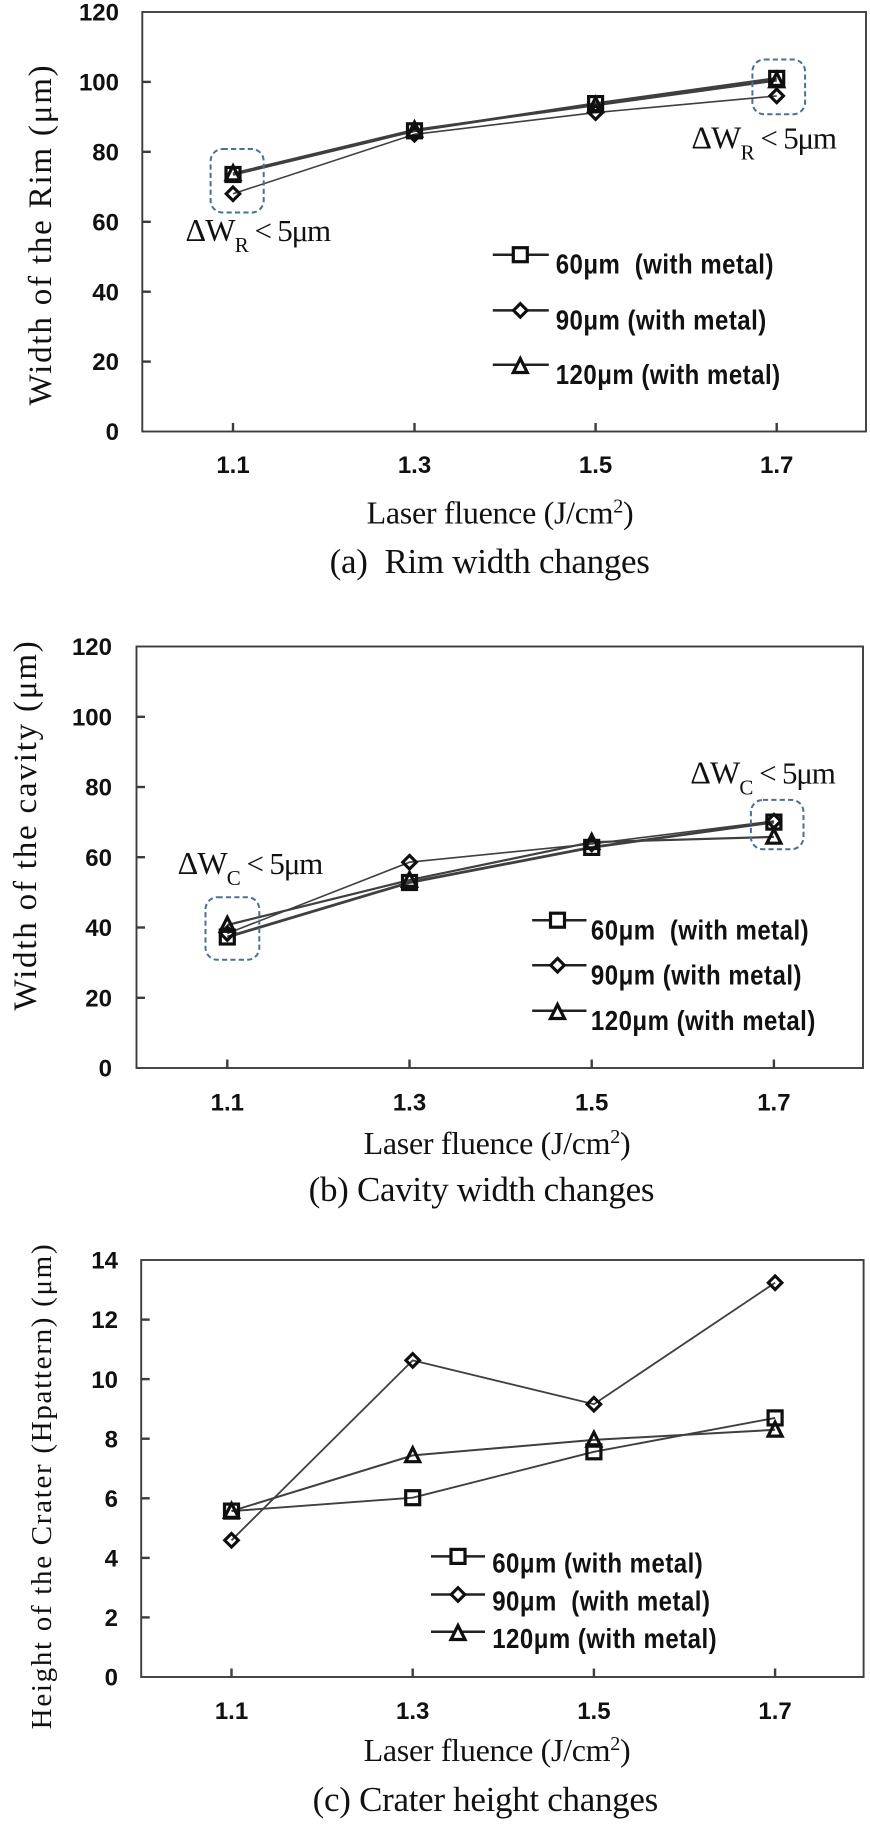 The width and height of the screenshot is (870, 1827). Describe the element at coordinates (482, 1189) in the screenshot. I see `svg-text: (b) Cavity width changes` at that location.